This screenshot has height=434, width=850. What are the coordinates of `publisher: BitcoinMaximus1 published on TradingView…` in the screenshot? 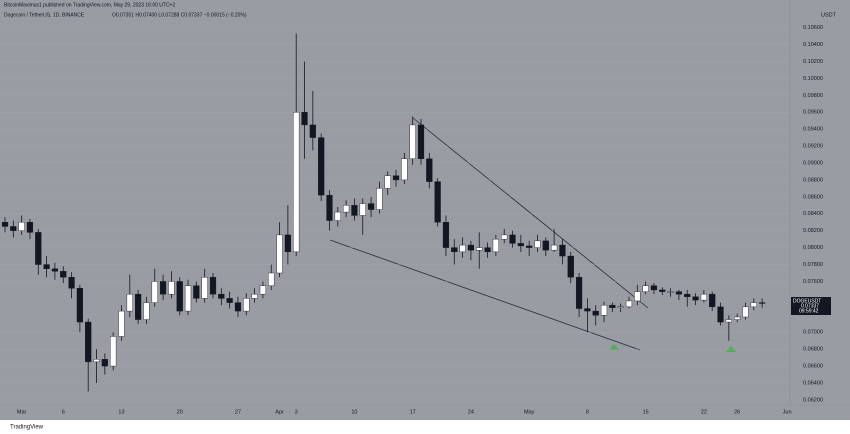 It's located at (89, 5).